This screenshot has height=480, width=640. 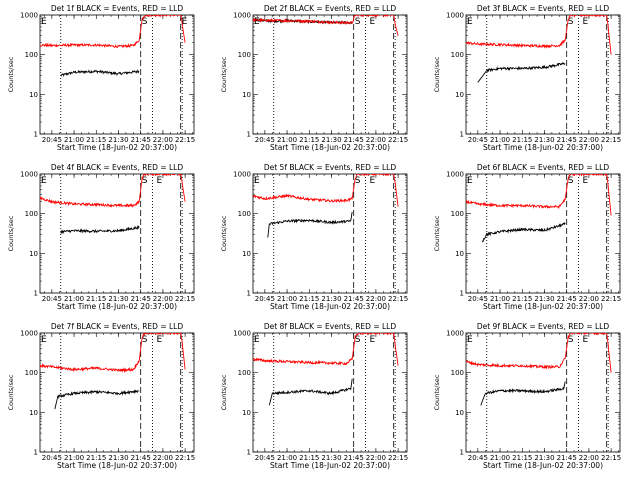 What do you see at coordinates (330, 167) in the screenshot?
I see `panel-title: Det 5f BLACK = Events, RED = LLD` at bounding box center [330, 167].